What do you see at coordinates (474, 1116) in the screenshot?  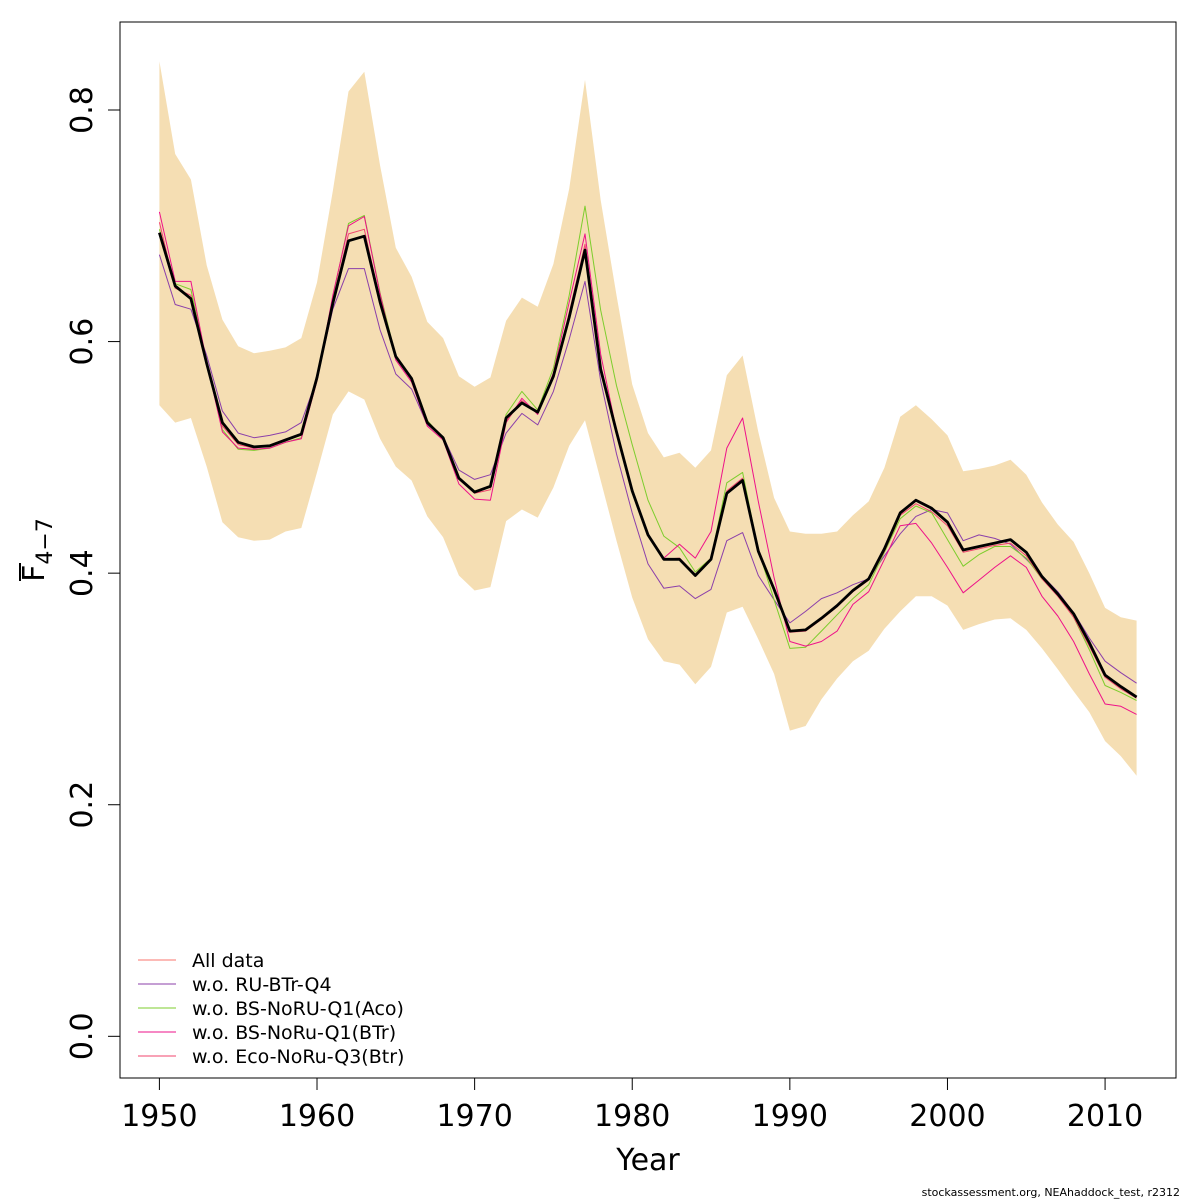 I see `x-tick-label: 1970` at bounding box center [474, 1116].